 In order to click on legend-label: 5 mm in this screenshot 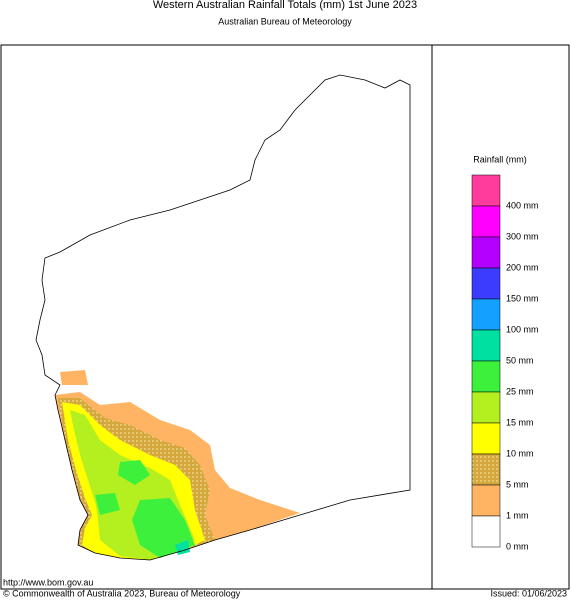, I will do `click(517, 484)`.